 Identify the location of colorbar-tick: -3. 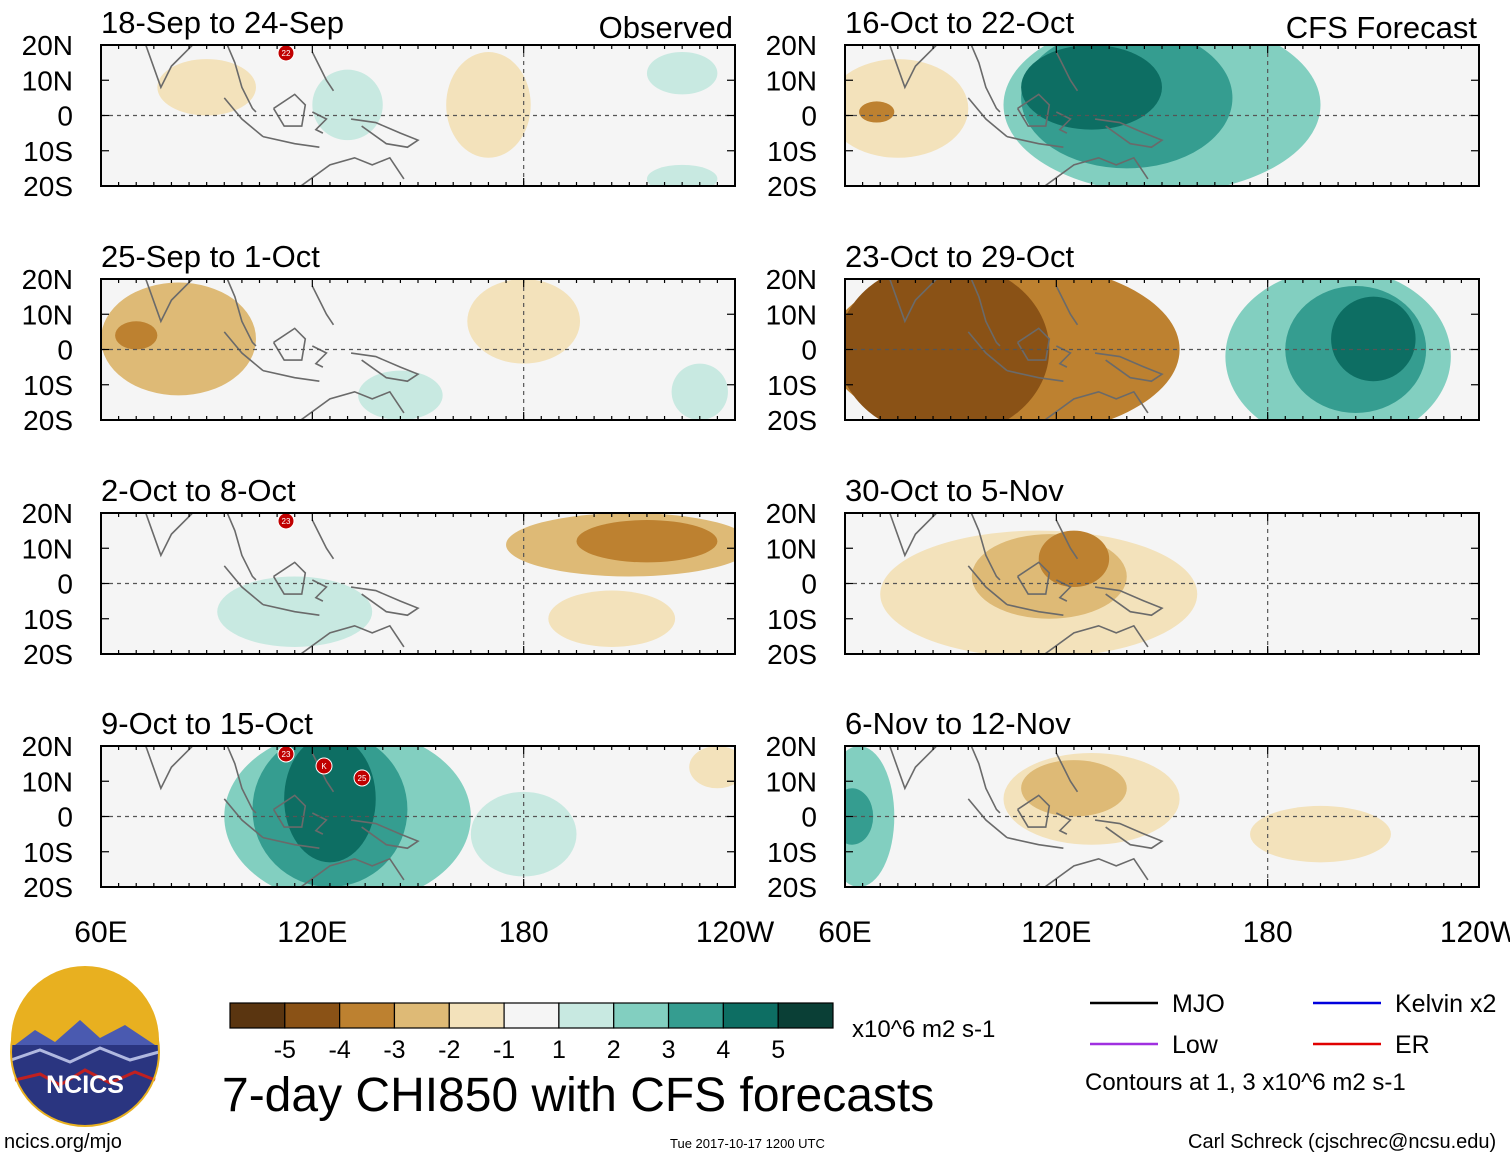
(394, 1050).